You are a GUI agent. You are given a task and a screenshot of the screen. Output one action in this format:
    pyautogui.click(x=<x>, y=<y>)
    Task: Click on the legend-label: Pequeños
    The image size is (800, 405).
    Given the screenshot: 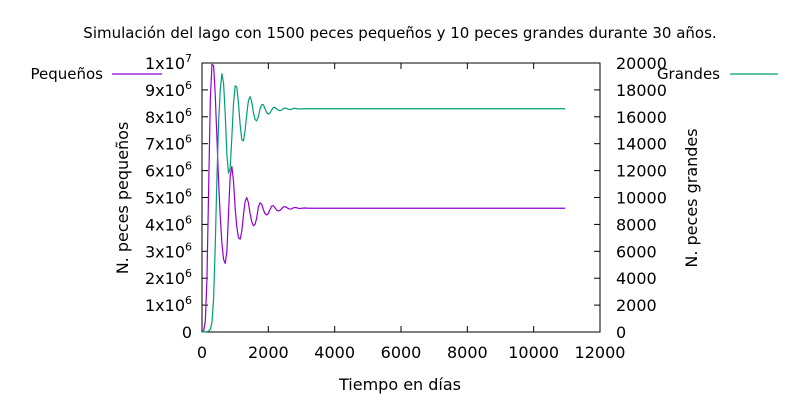 What is the action you would take?
    pyautogui.click(x=67, y=74)
    